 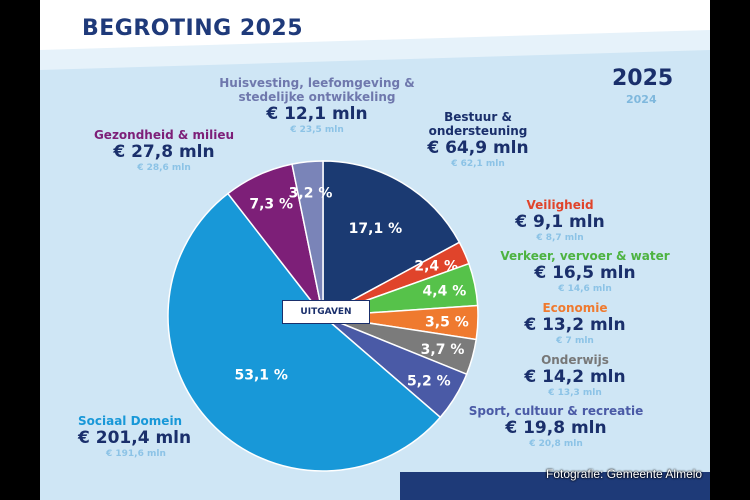 What do you see at coordinates (575, 308) in the screenshot?
I see `label-name: Economie` at bounding box center [575, 308].